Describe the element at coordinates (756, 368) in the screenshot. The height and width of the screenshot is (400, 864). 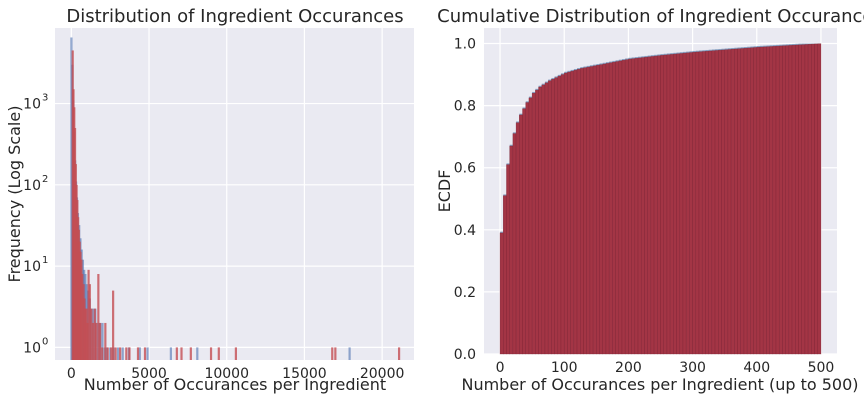
I see `right-x-tick-label: 400` at that location.